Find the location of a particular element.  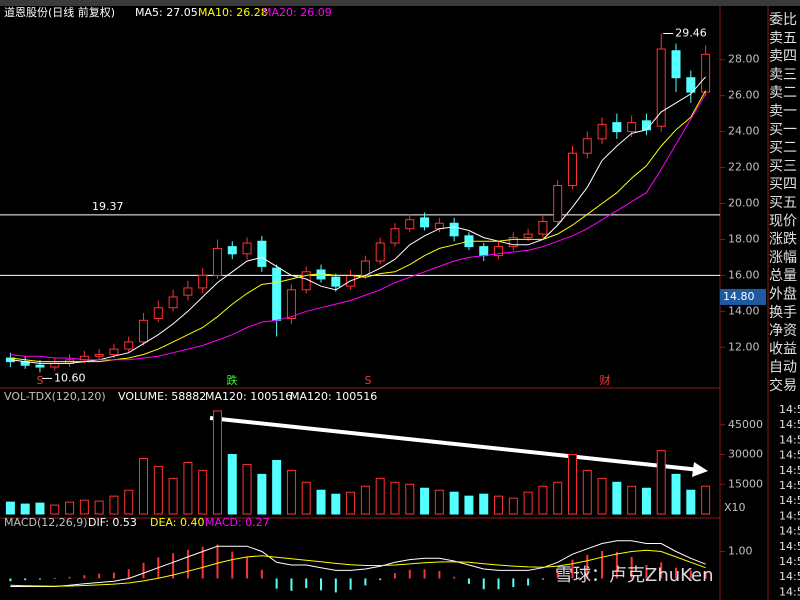

y-tick-label: 45000 is located at coordinates (745, 424).